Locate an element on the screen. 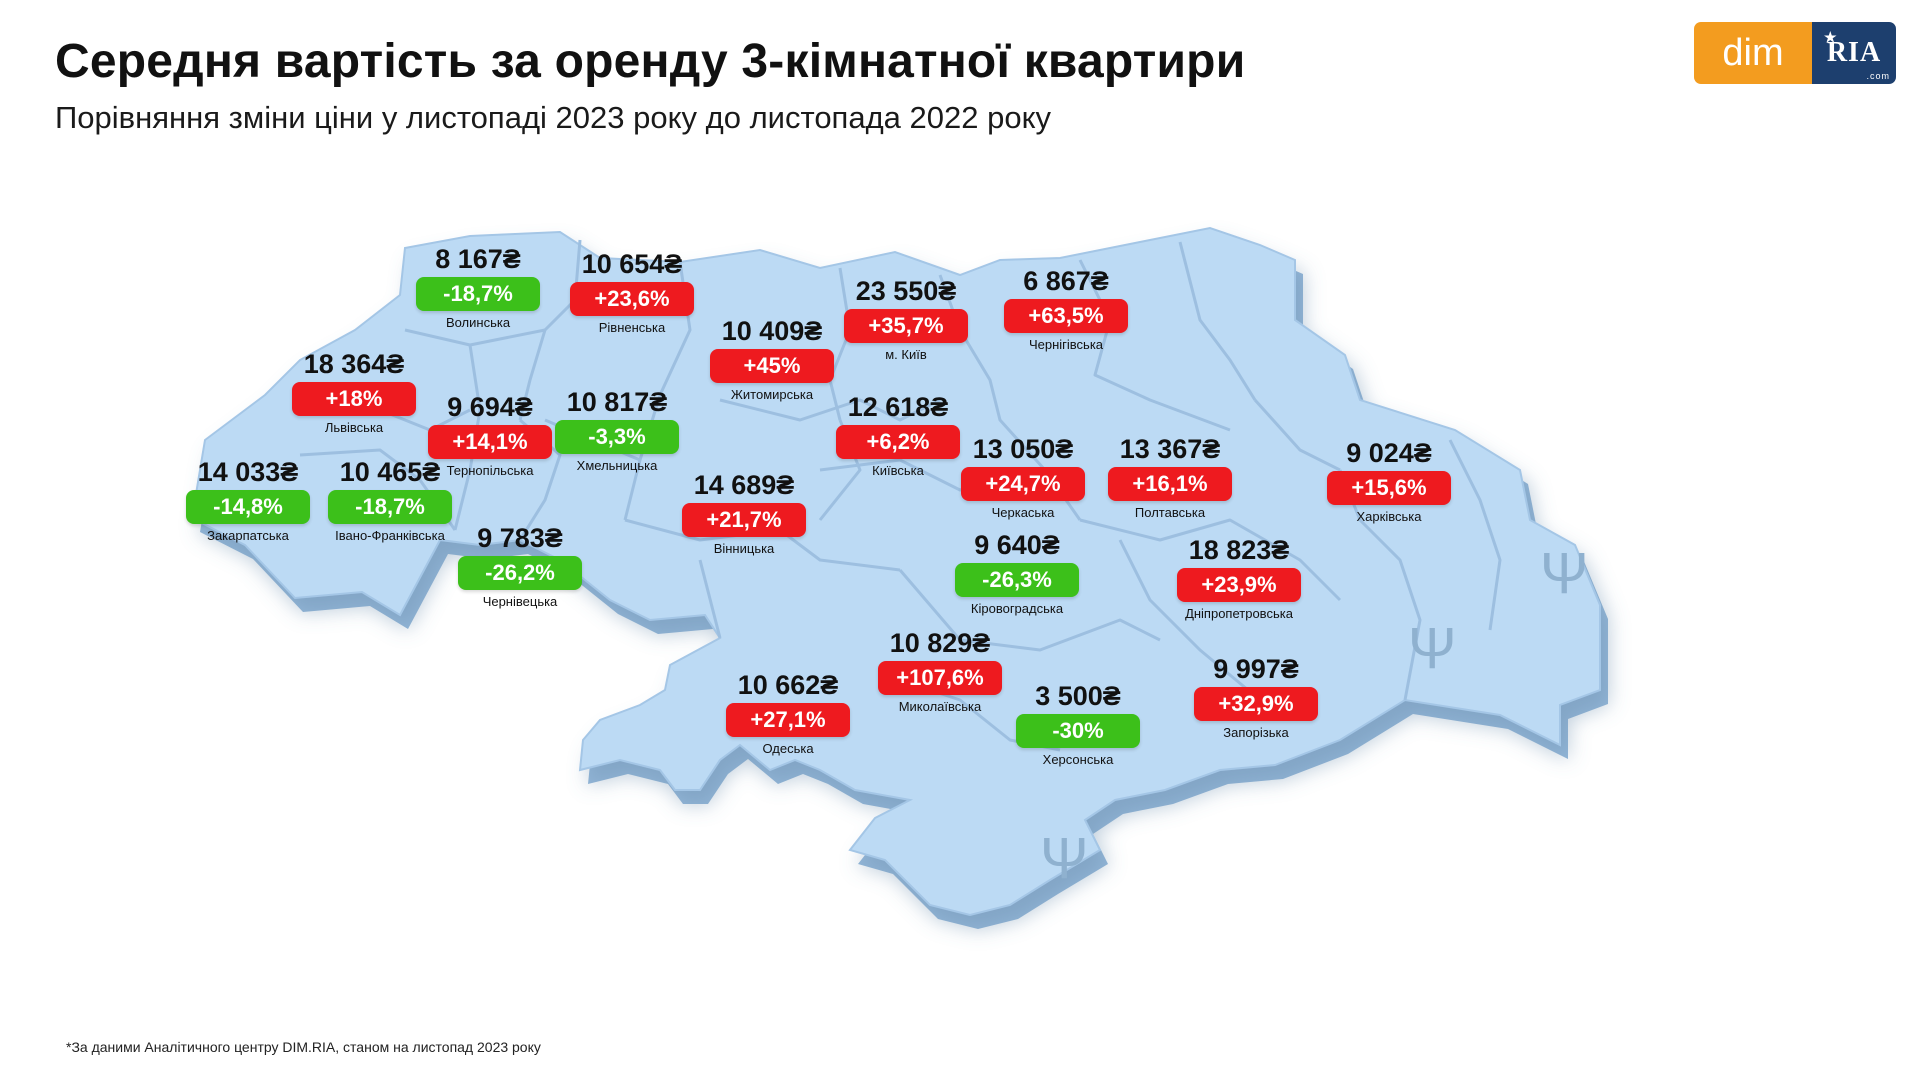 This screenshot has width=1920, height=1080. region-name: Чернівецька is located at coordinates (520, 601).